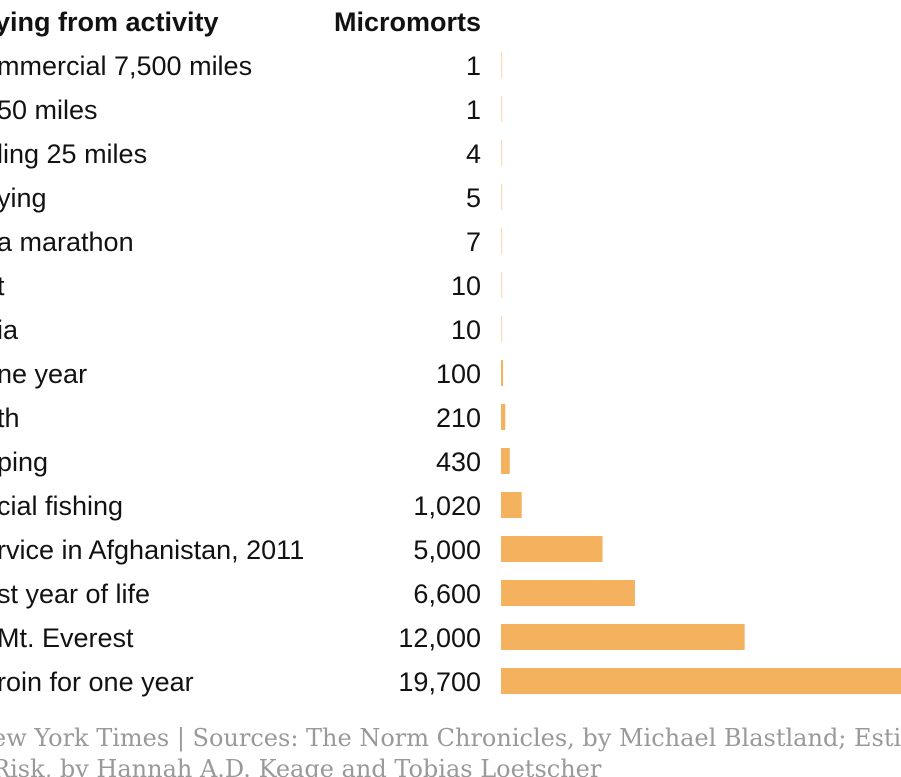 The width and height of the screenshot is (901, 777). I want to click on activity-label: ying, so click(23, 198).